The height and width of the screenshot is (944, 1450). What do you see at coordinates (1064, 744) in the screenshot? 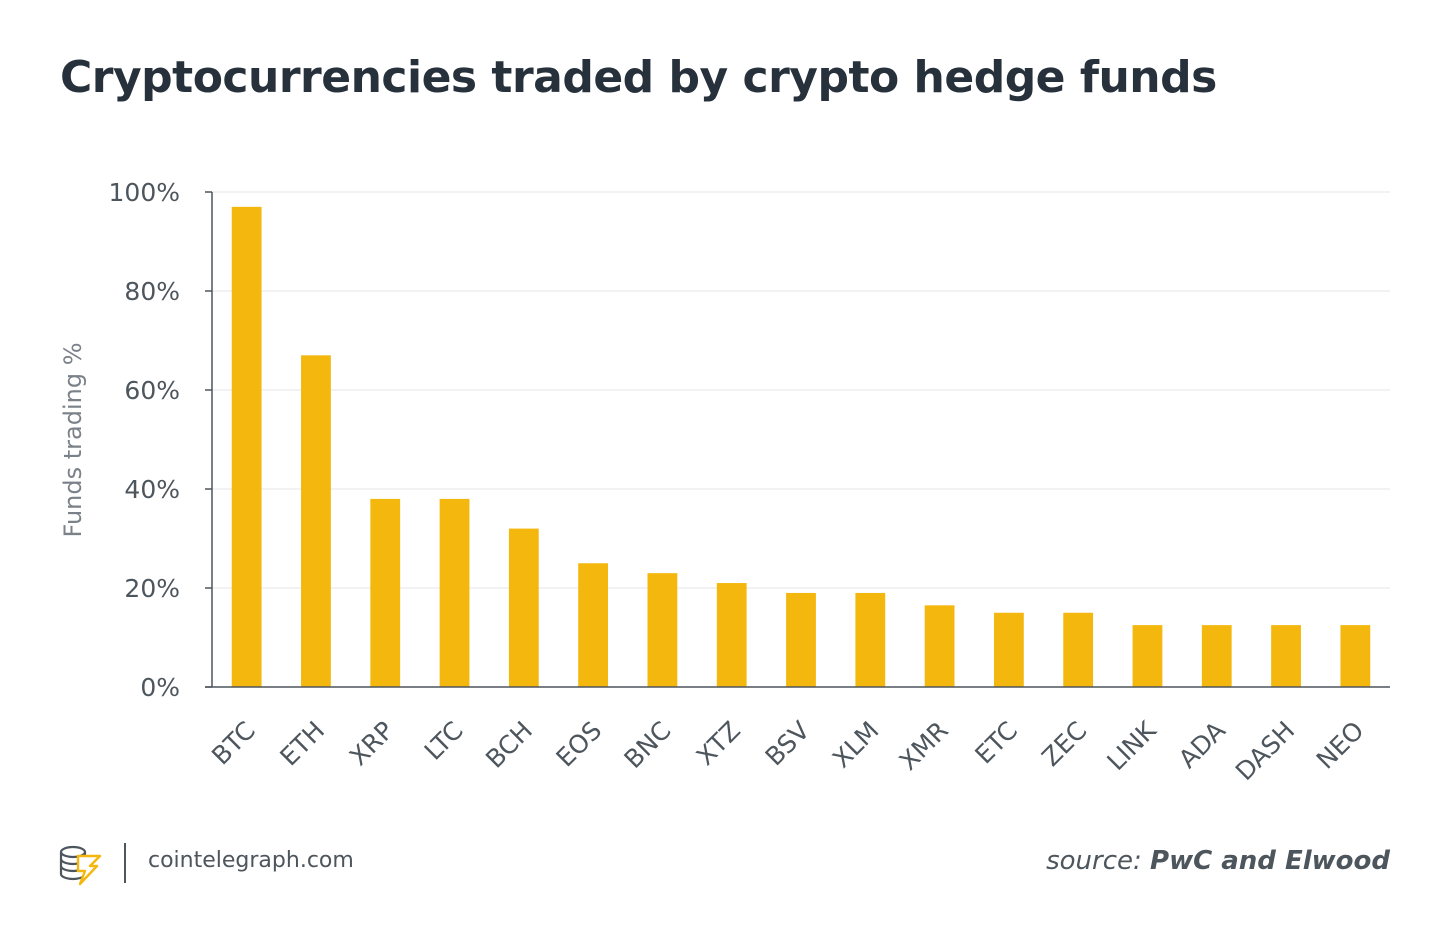
I see `x-tick-label: ZEC` at bounding box center [1064, 744].